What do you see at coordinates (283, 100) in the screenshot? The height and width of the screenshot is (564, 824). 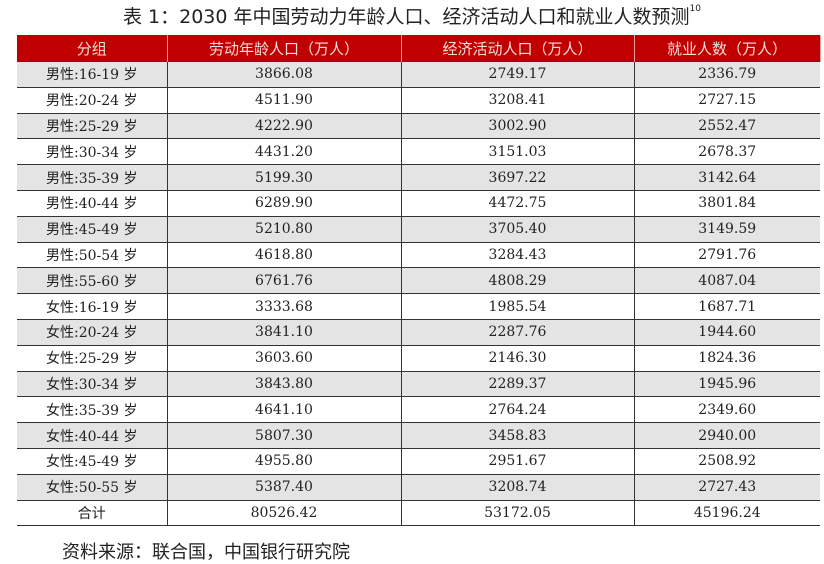 I see `working-age-cell: 4511.90` at bounding box center [283, 100].